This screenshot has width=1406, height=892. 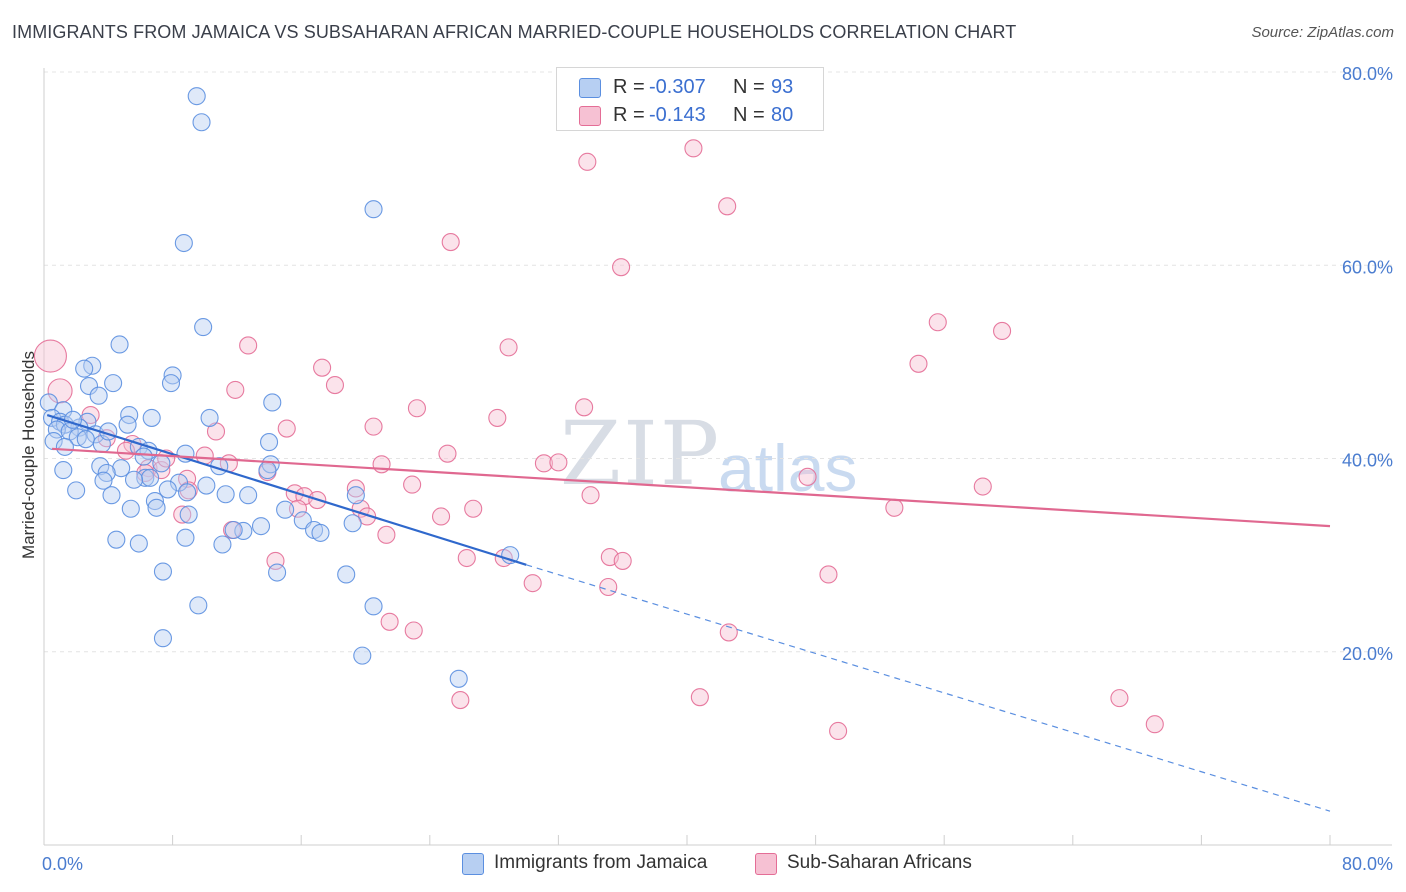 What do you see at coordinates (691, 487) in the screenshot?
I see `trend-line-subsaharan` at bounding box center [691, 487].